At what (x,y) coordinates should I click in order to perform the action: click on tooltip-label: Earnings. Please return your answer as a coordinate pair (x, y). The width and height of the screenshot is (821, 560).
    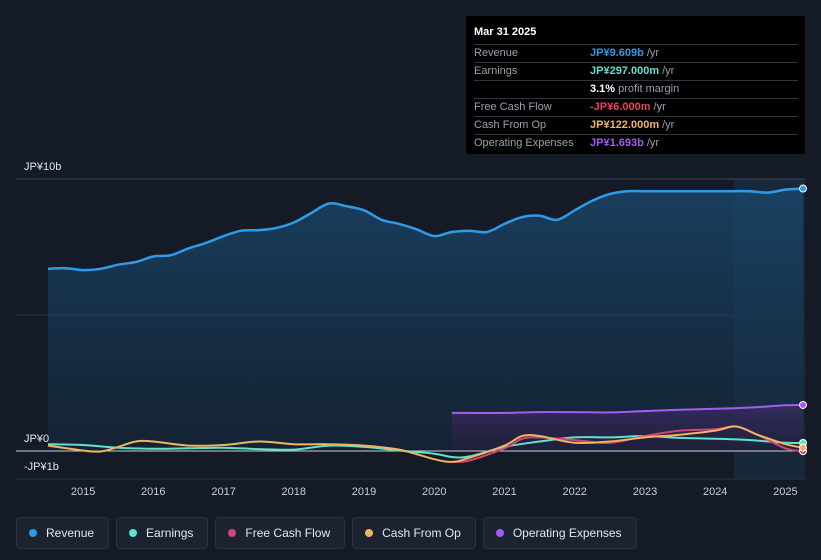
    Looking at the image, I should click on (496, 71).